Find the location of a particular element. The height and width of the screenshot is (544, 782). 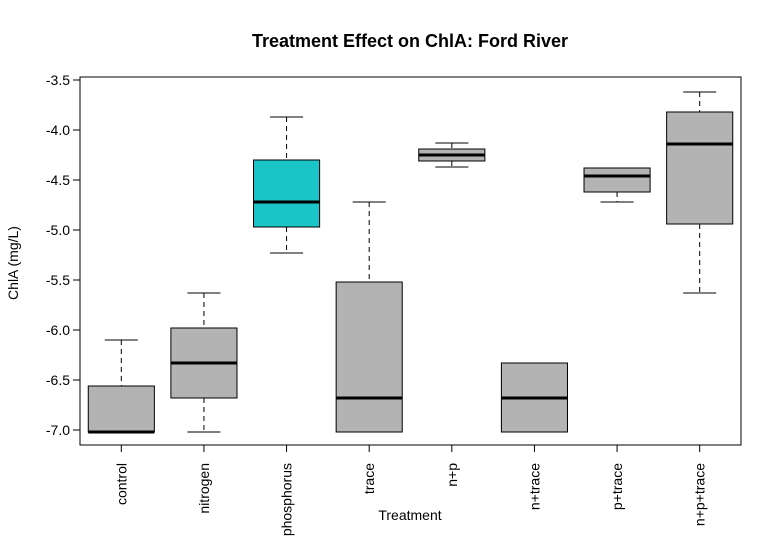

y-tick-label: -3.5 is located at coordinates (58, 80).